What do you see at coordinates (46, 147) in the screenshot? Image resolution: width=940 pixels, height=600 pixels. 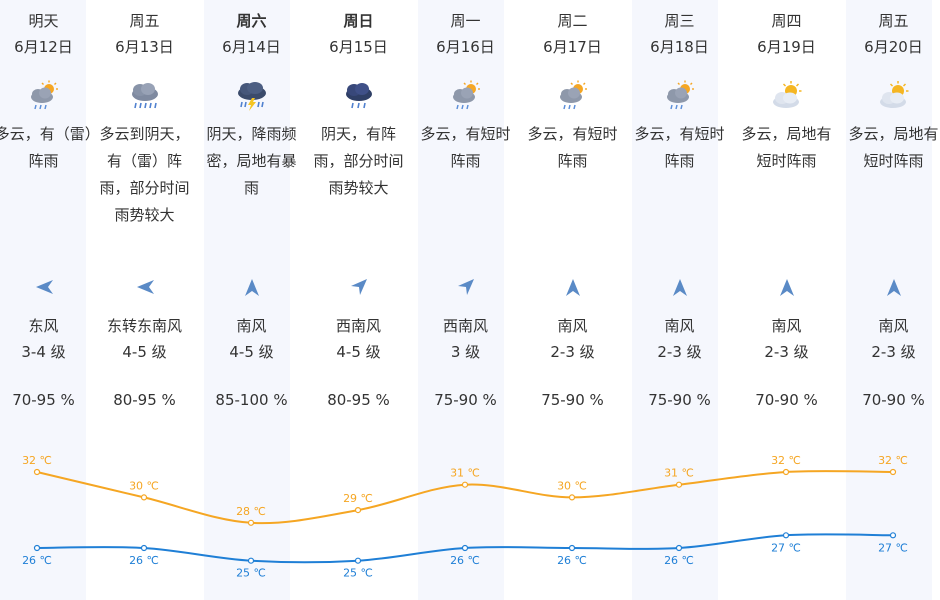 I see `weather-description: 多云，有（雷）阵雨` at bounding box center [46, 147].